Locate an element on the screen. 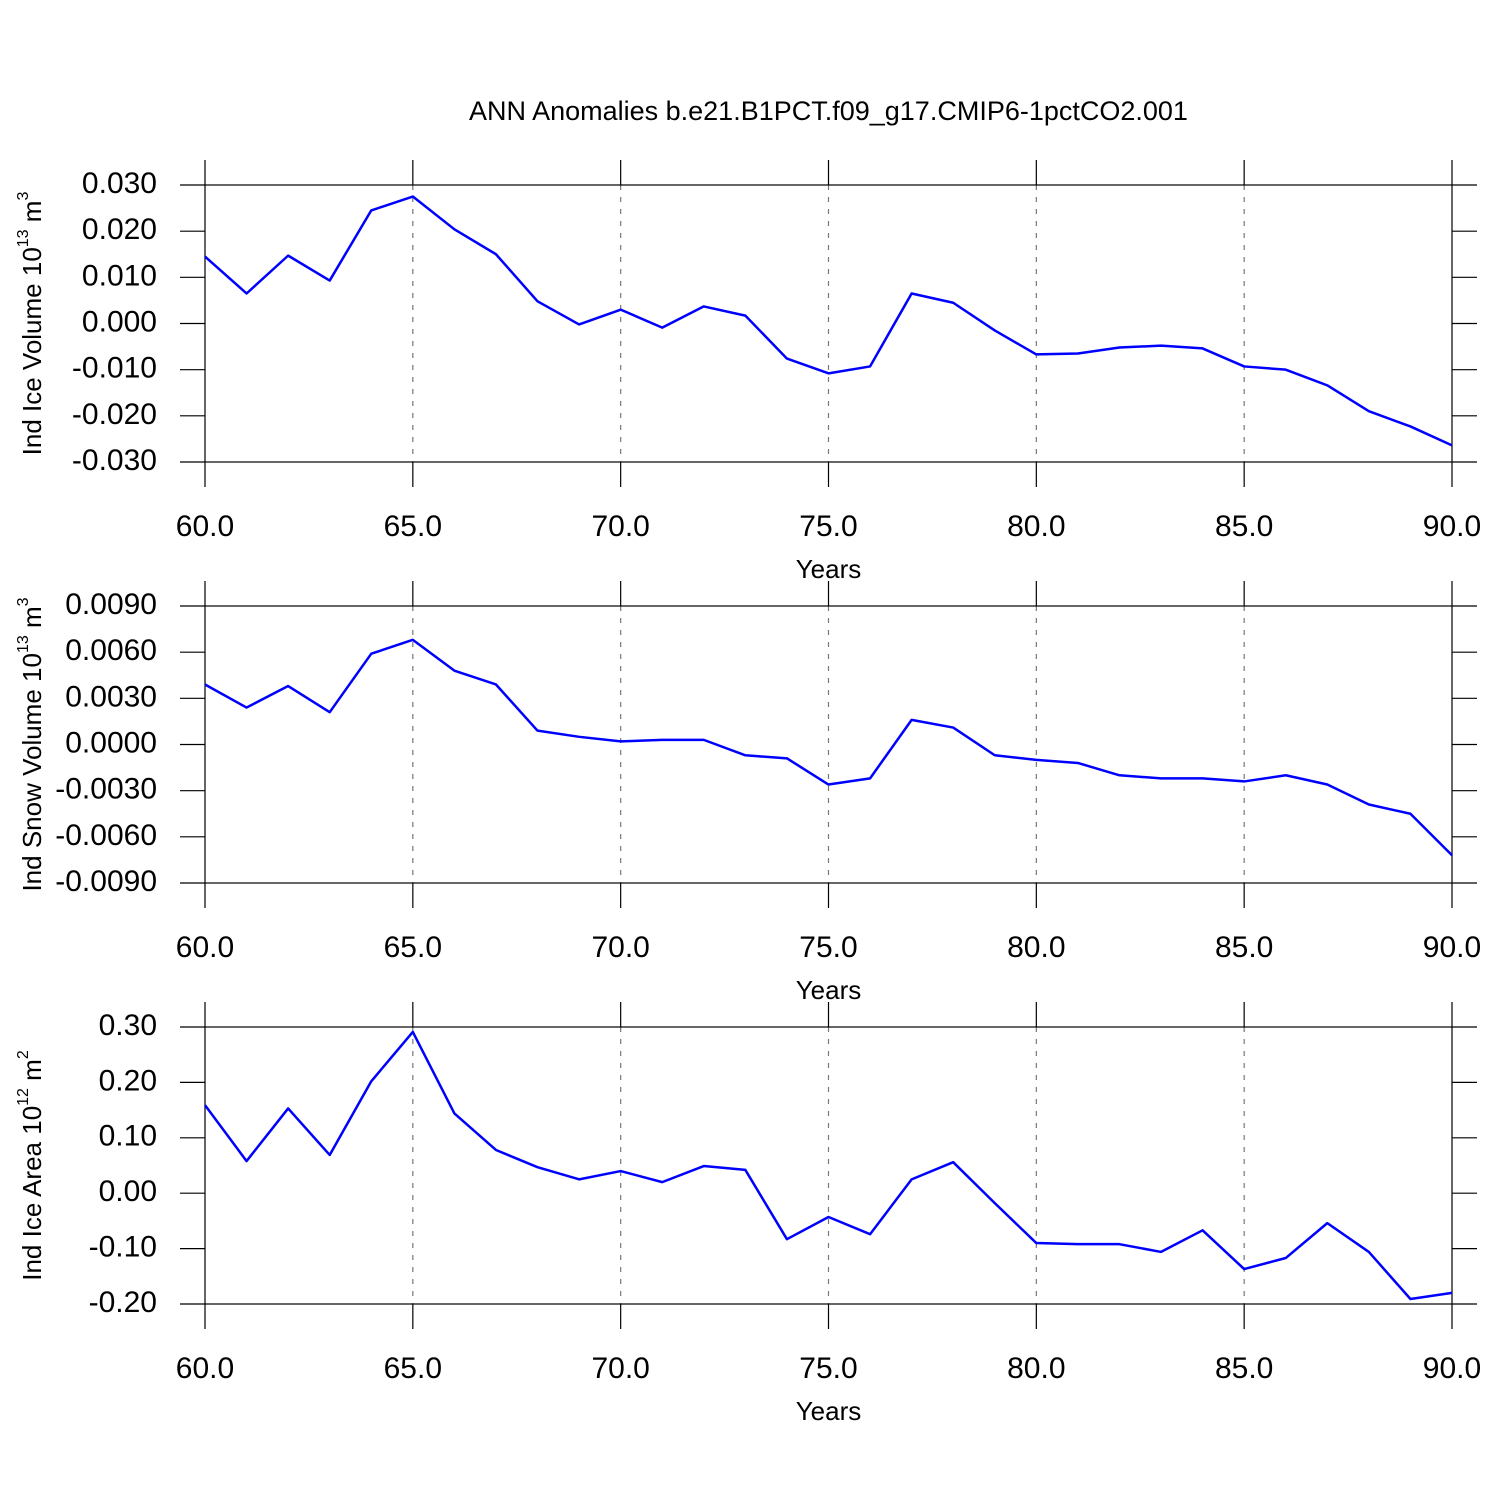  y-tick-label: 0.10 is located at coordinates (128, 1136).